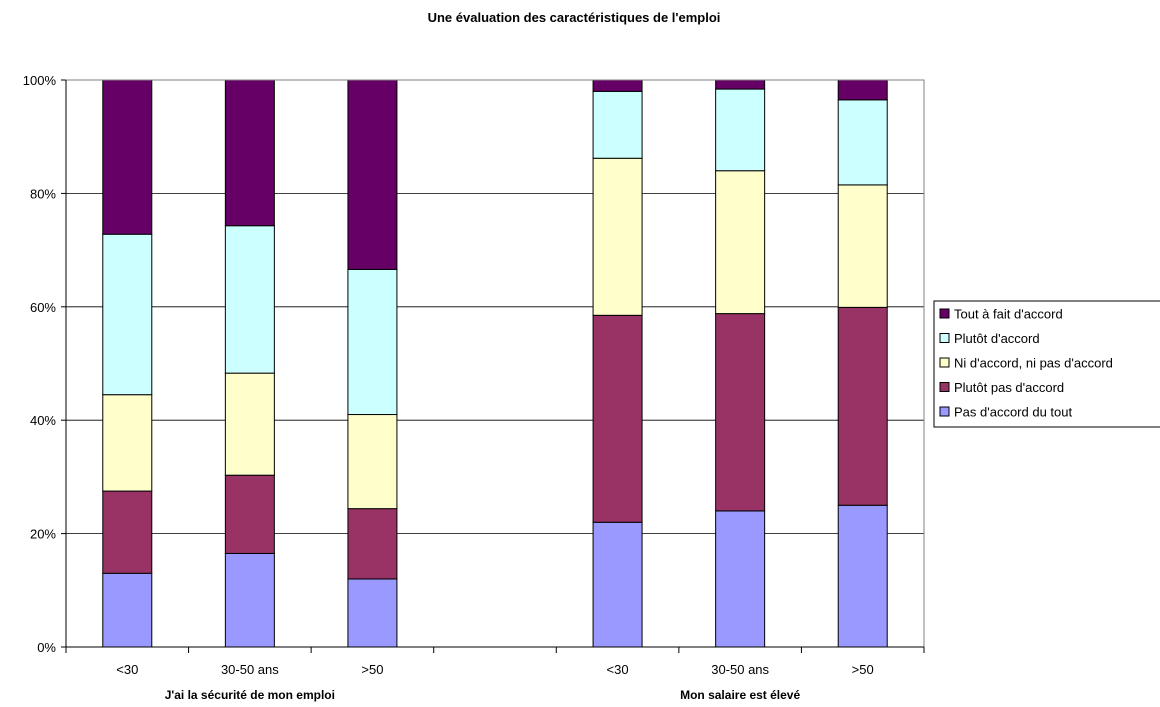 The image size is (1160, 707). Describe the element at coordinates (1033, 363) in the screenshot. I see `legend-label: Ni d'accord, ni pas d'accord` at that location.